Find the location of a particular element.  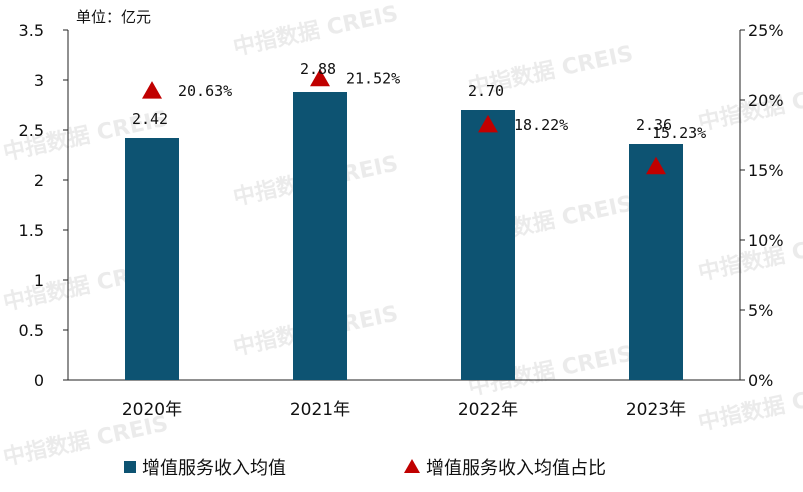

bar-value-label: 2.36 is located at coordinates (654, 125).